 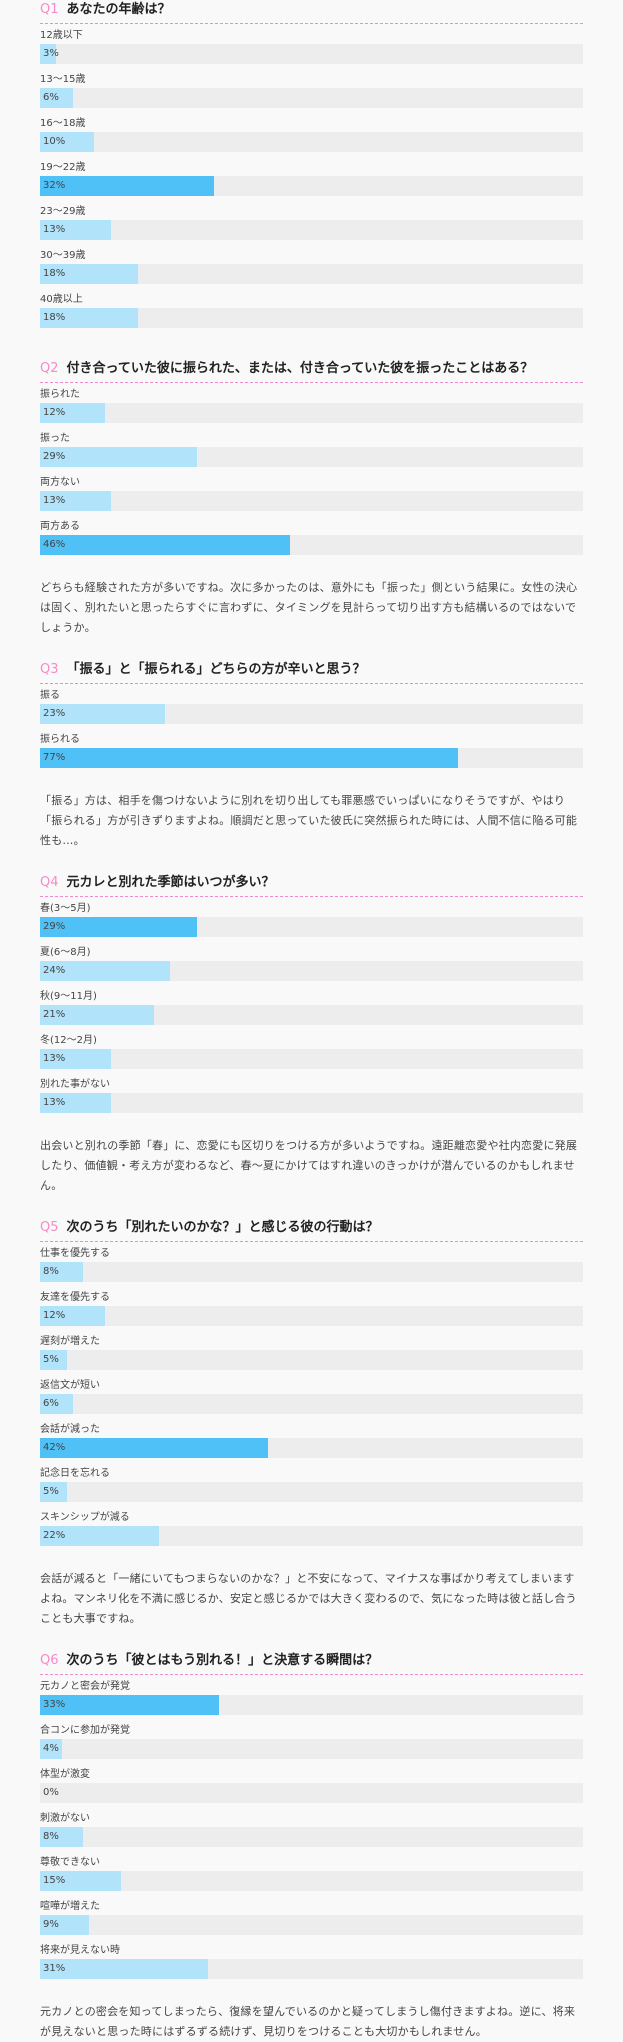 I want to click on answer-row: 16～18歳 10%, so click(x=311, y=139).